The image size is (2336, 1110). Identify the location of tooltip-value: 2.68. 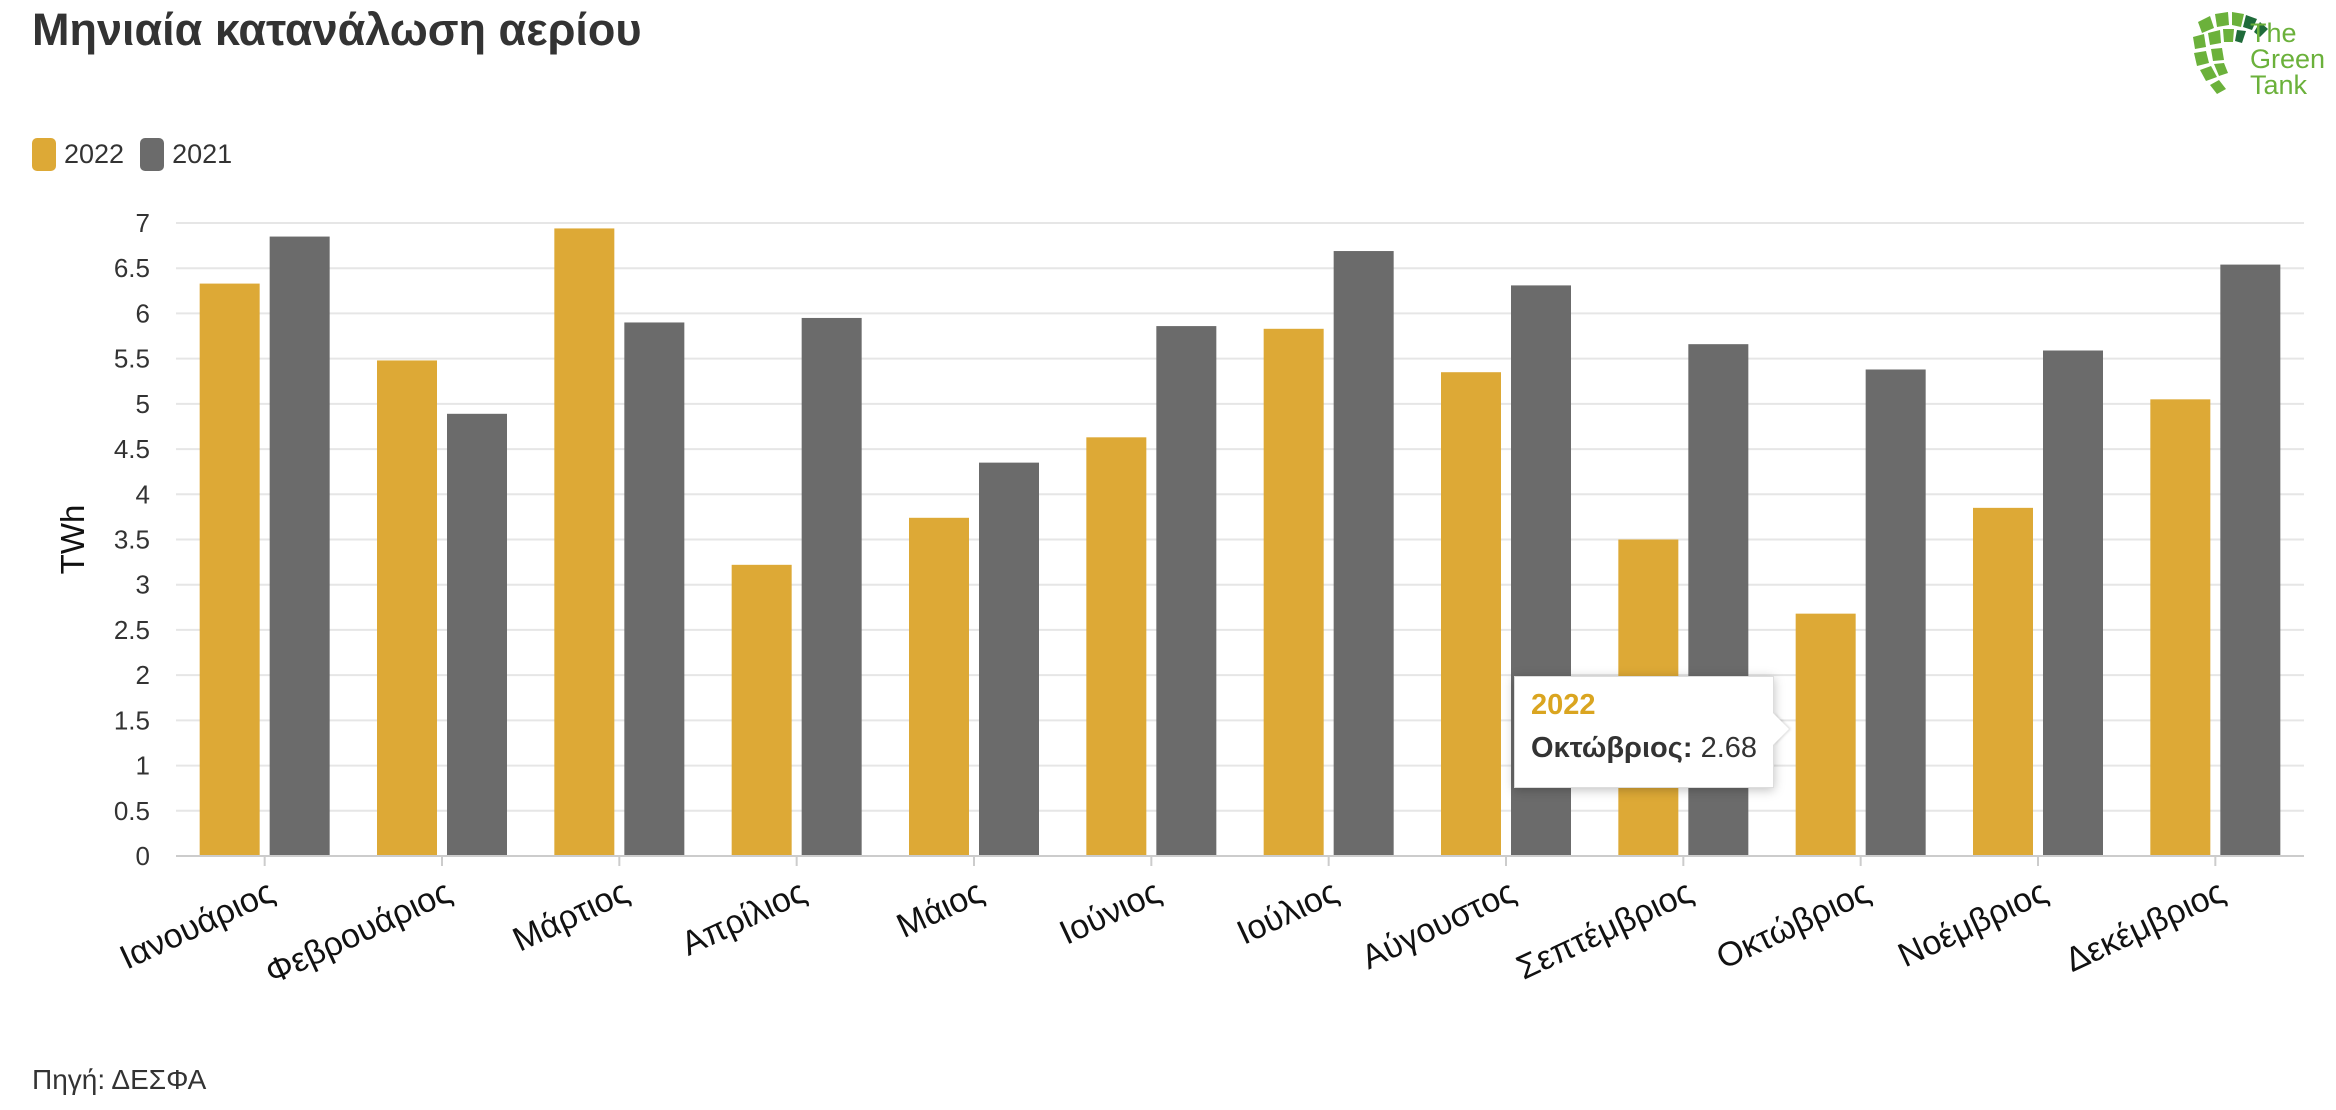
(1729, 748).